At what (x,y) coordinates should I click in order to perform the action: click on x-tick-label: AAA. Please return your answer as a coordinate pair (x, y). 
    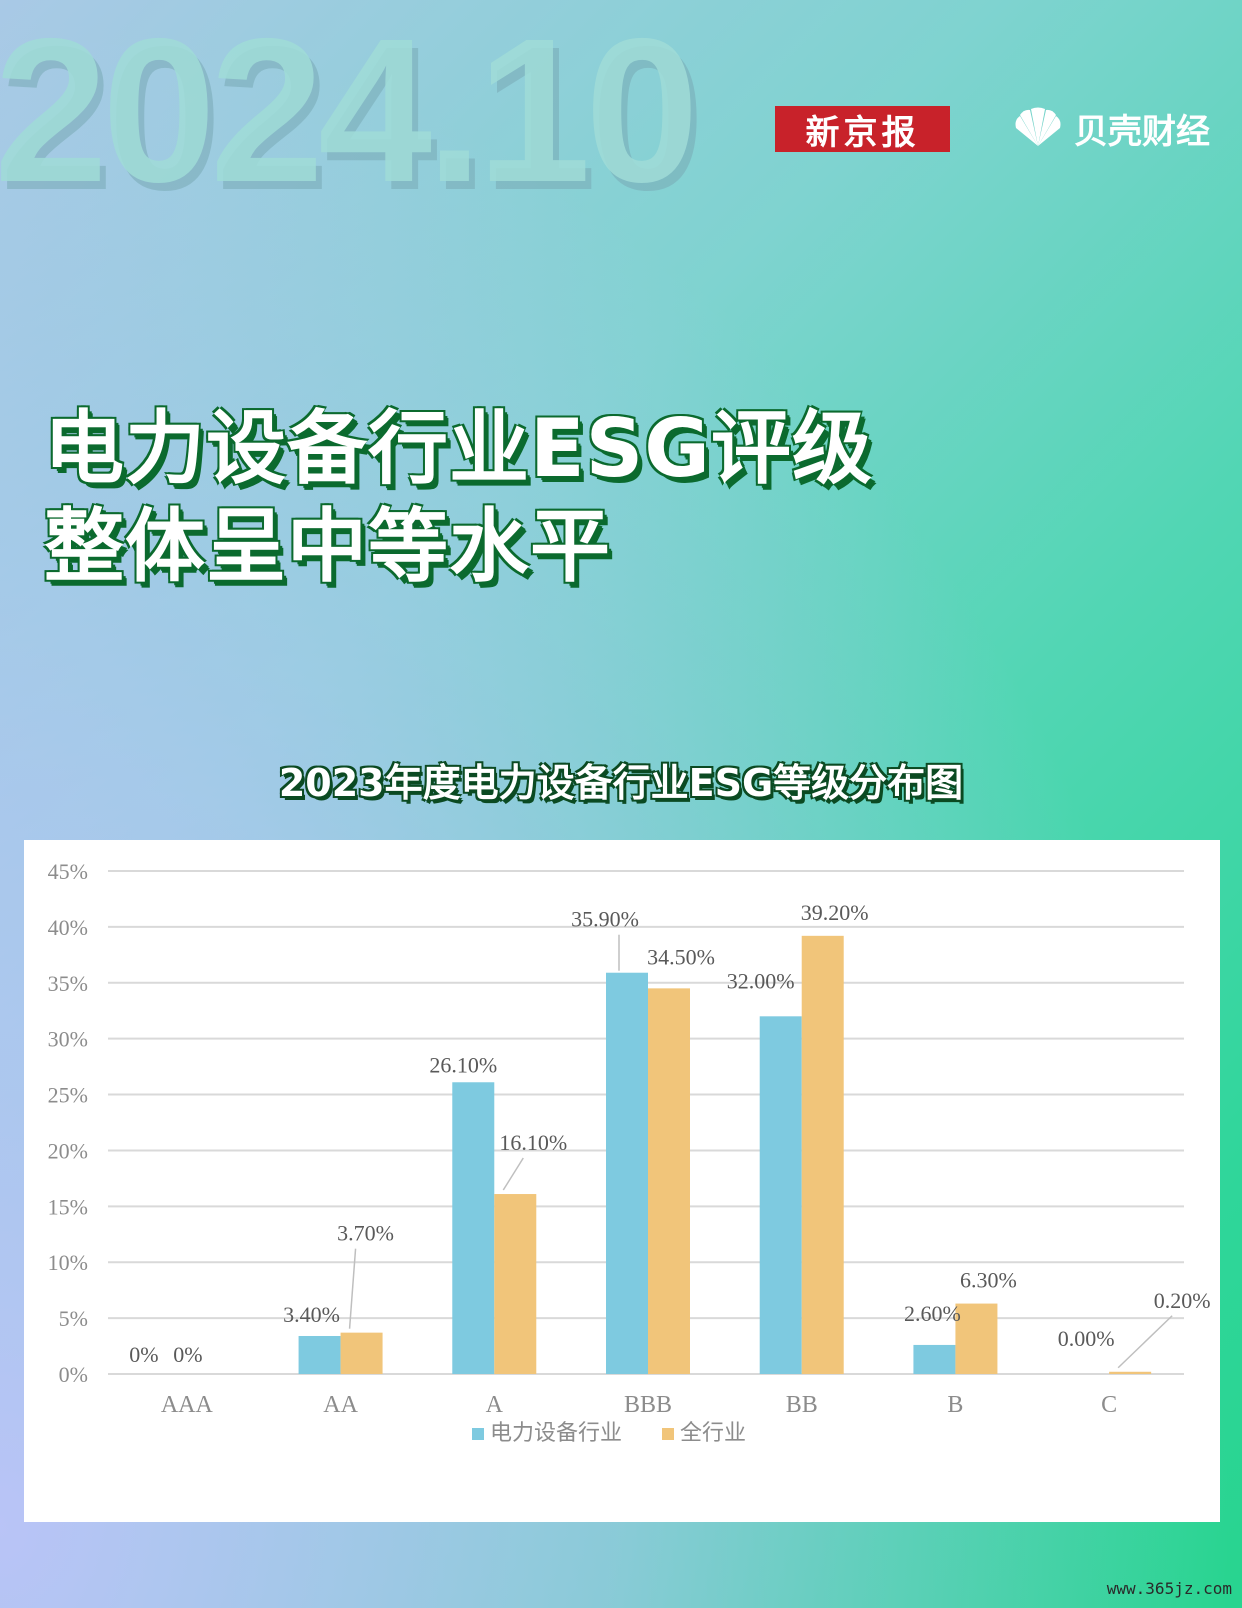
    Looking at the image, I should click on (187, 1405).